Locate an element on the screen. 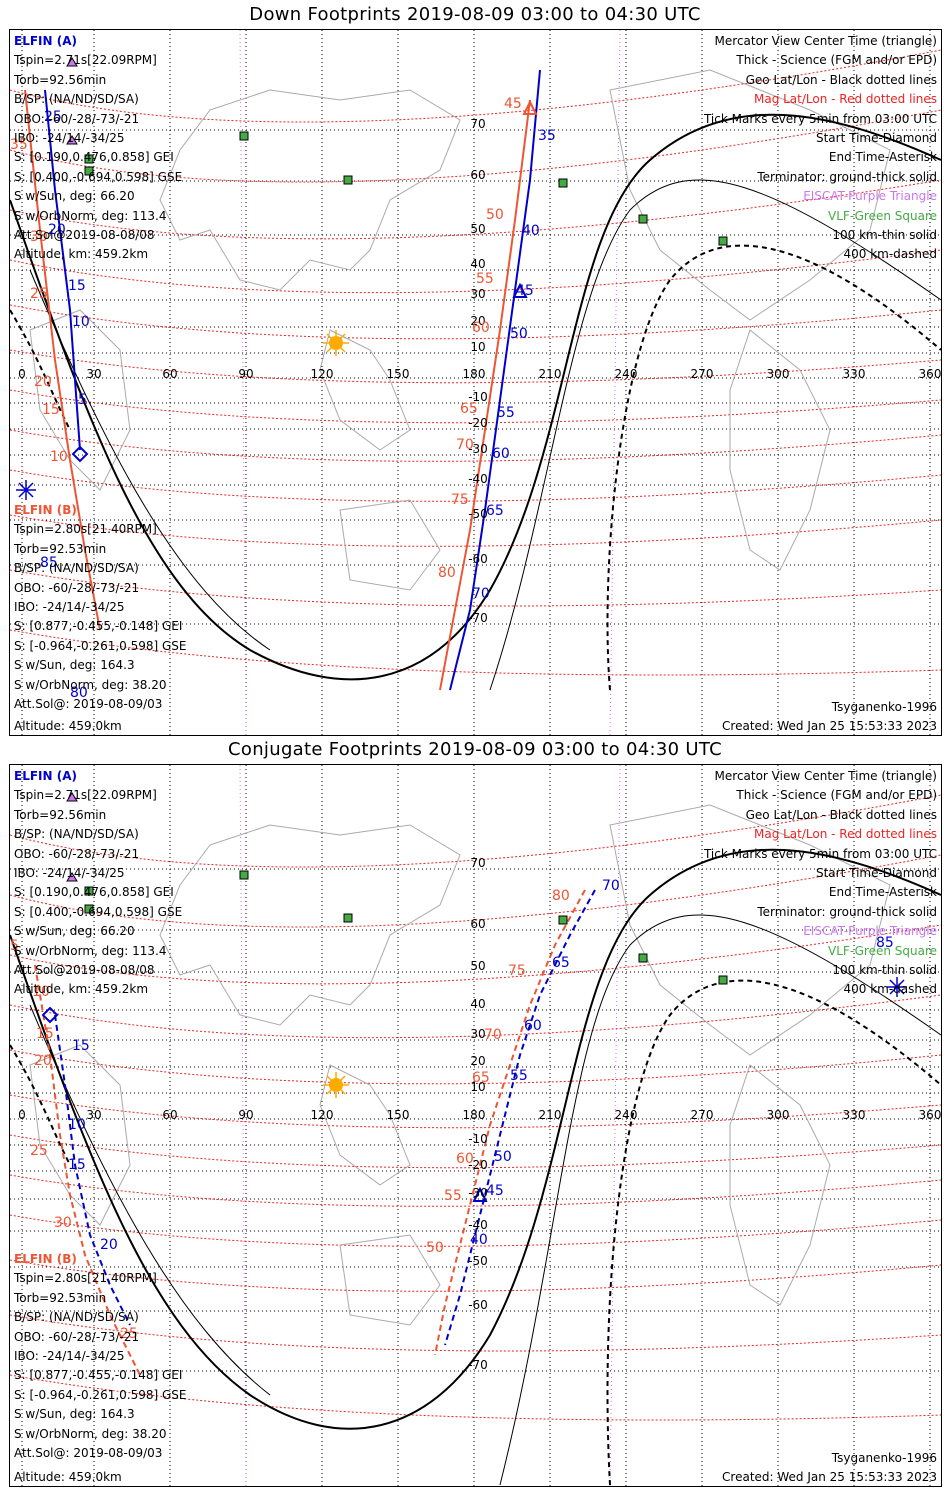 This screenshot has height=1500, width=950. track-label: 10 is located at coordinates (77, 1125).